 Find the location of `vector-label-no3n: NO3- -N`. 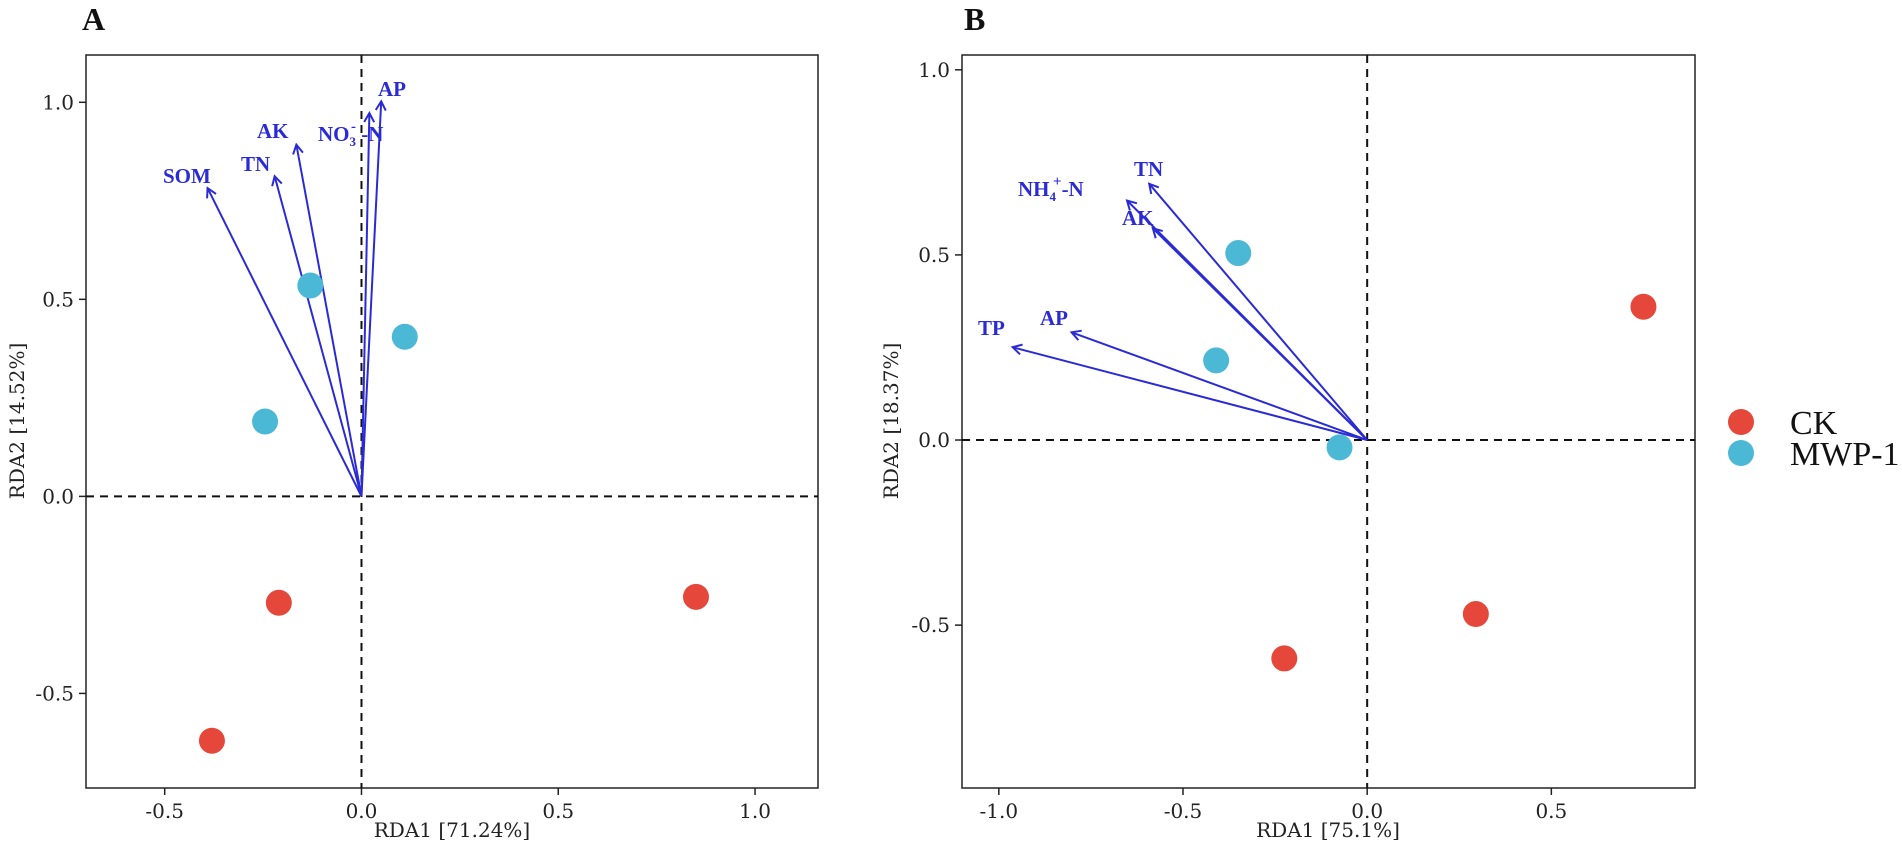

vector-label-no3n: NO3- -N is located at coordinates (350, 134).